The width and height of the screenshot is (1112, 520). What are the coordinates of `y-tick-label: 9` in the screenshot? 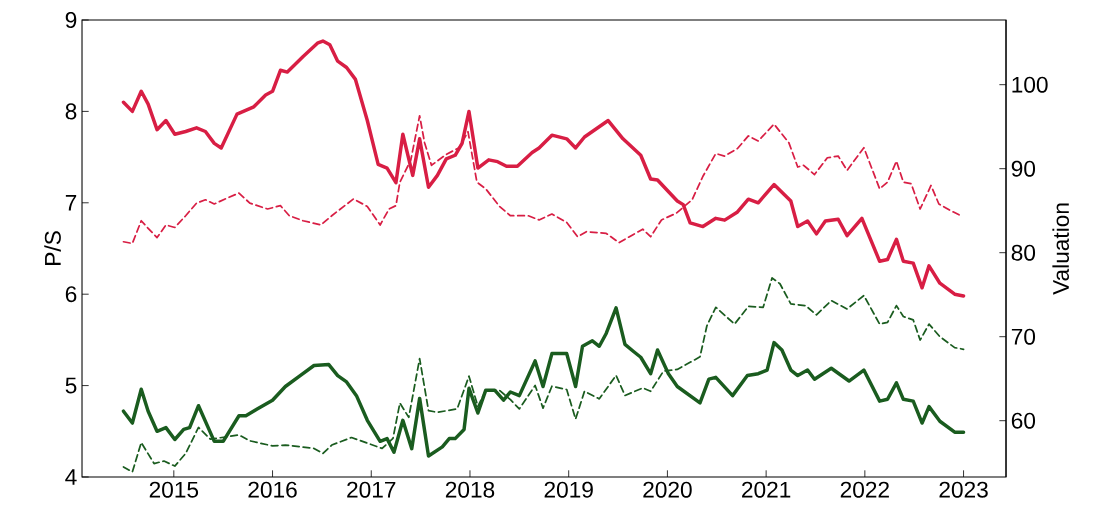 It's located at (71, 20).